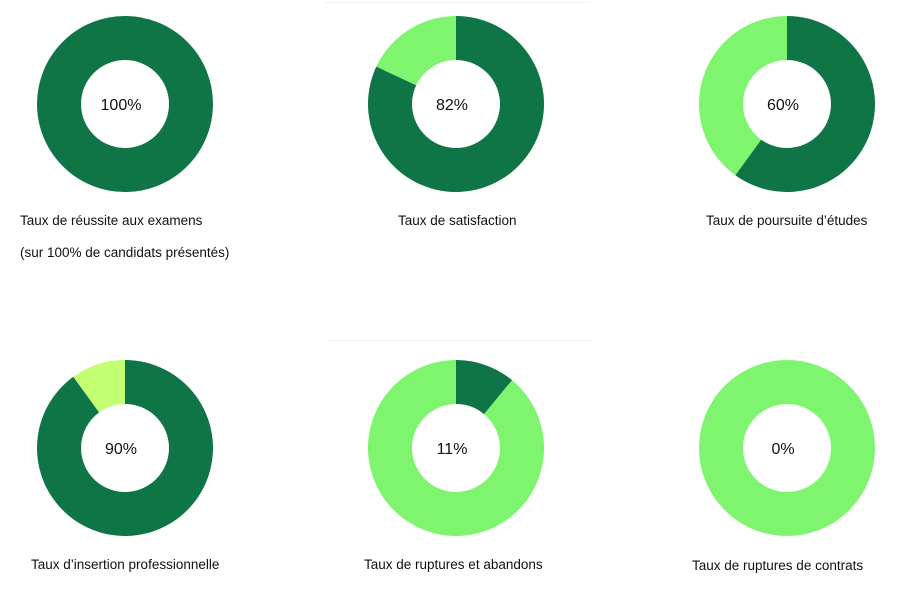  Describe the element at coordinates (452, 105) in the screenshot. I see `donut-satisfaction-center-label: 82%` at that location.